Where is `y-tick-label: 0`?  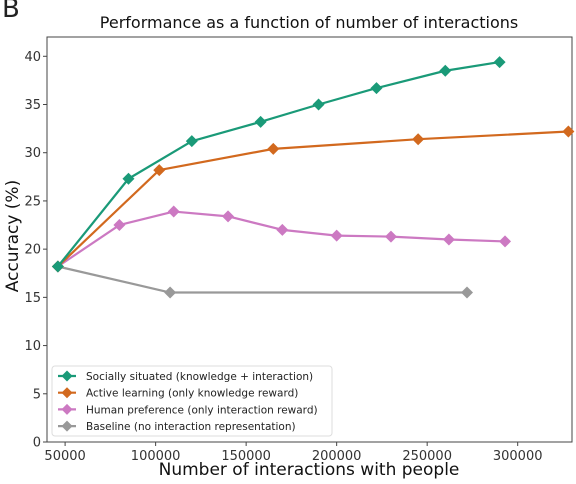
y-tick-label: 0 is located at coordinates (37, 443).